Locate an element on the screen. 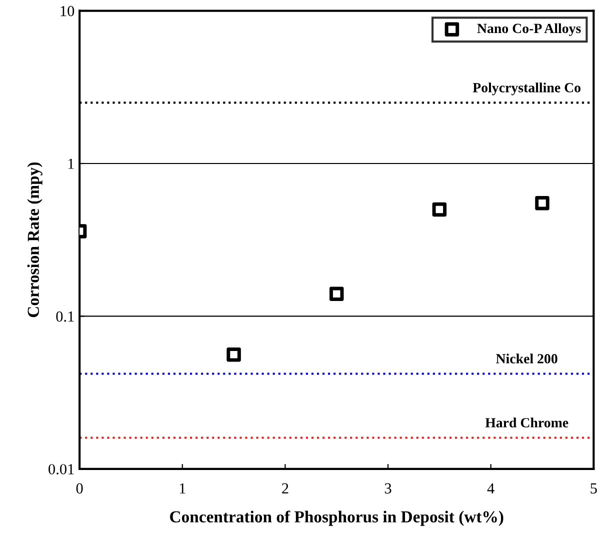 This screenshot has width=612, height=539. y-tick-label: 0.1 is located at coordinates (65, 316).